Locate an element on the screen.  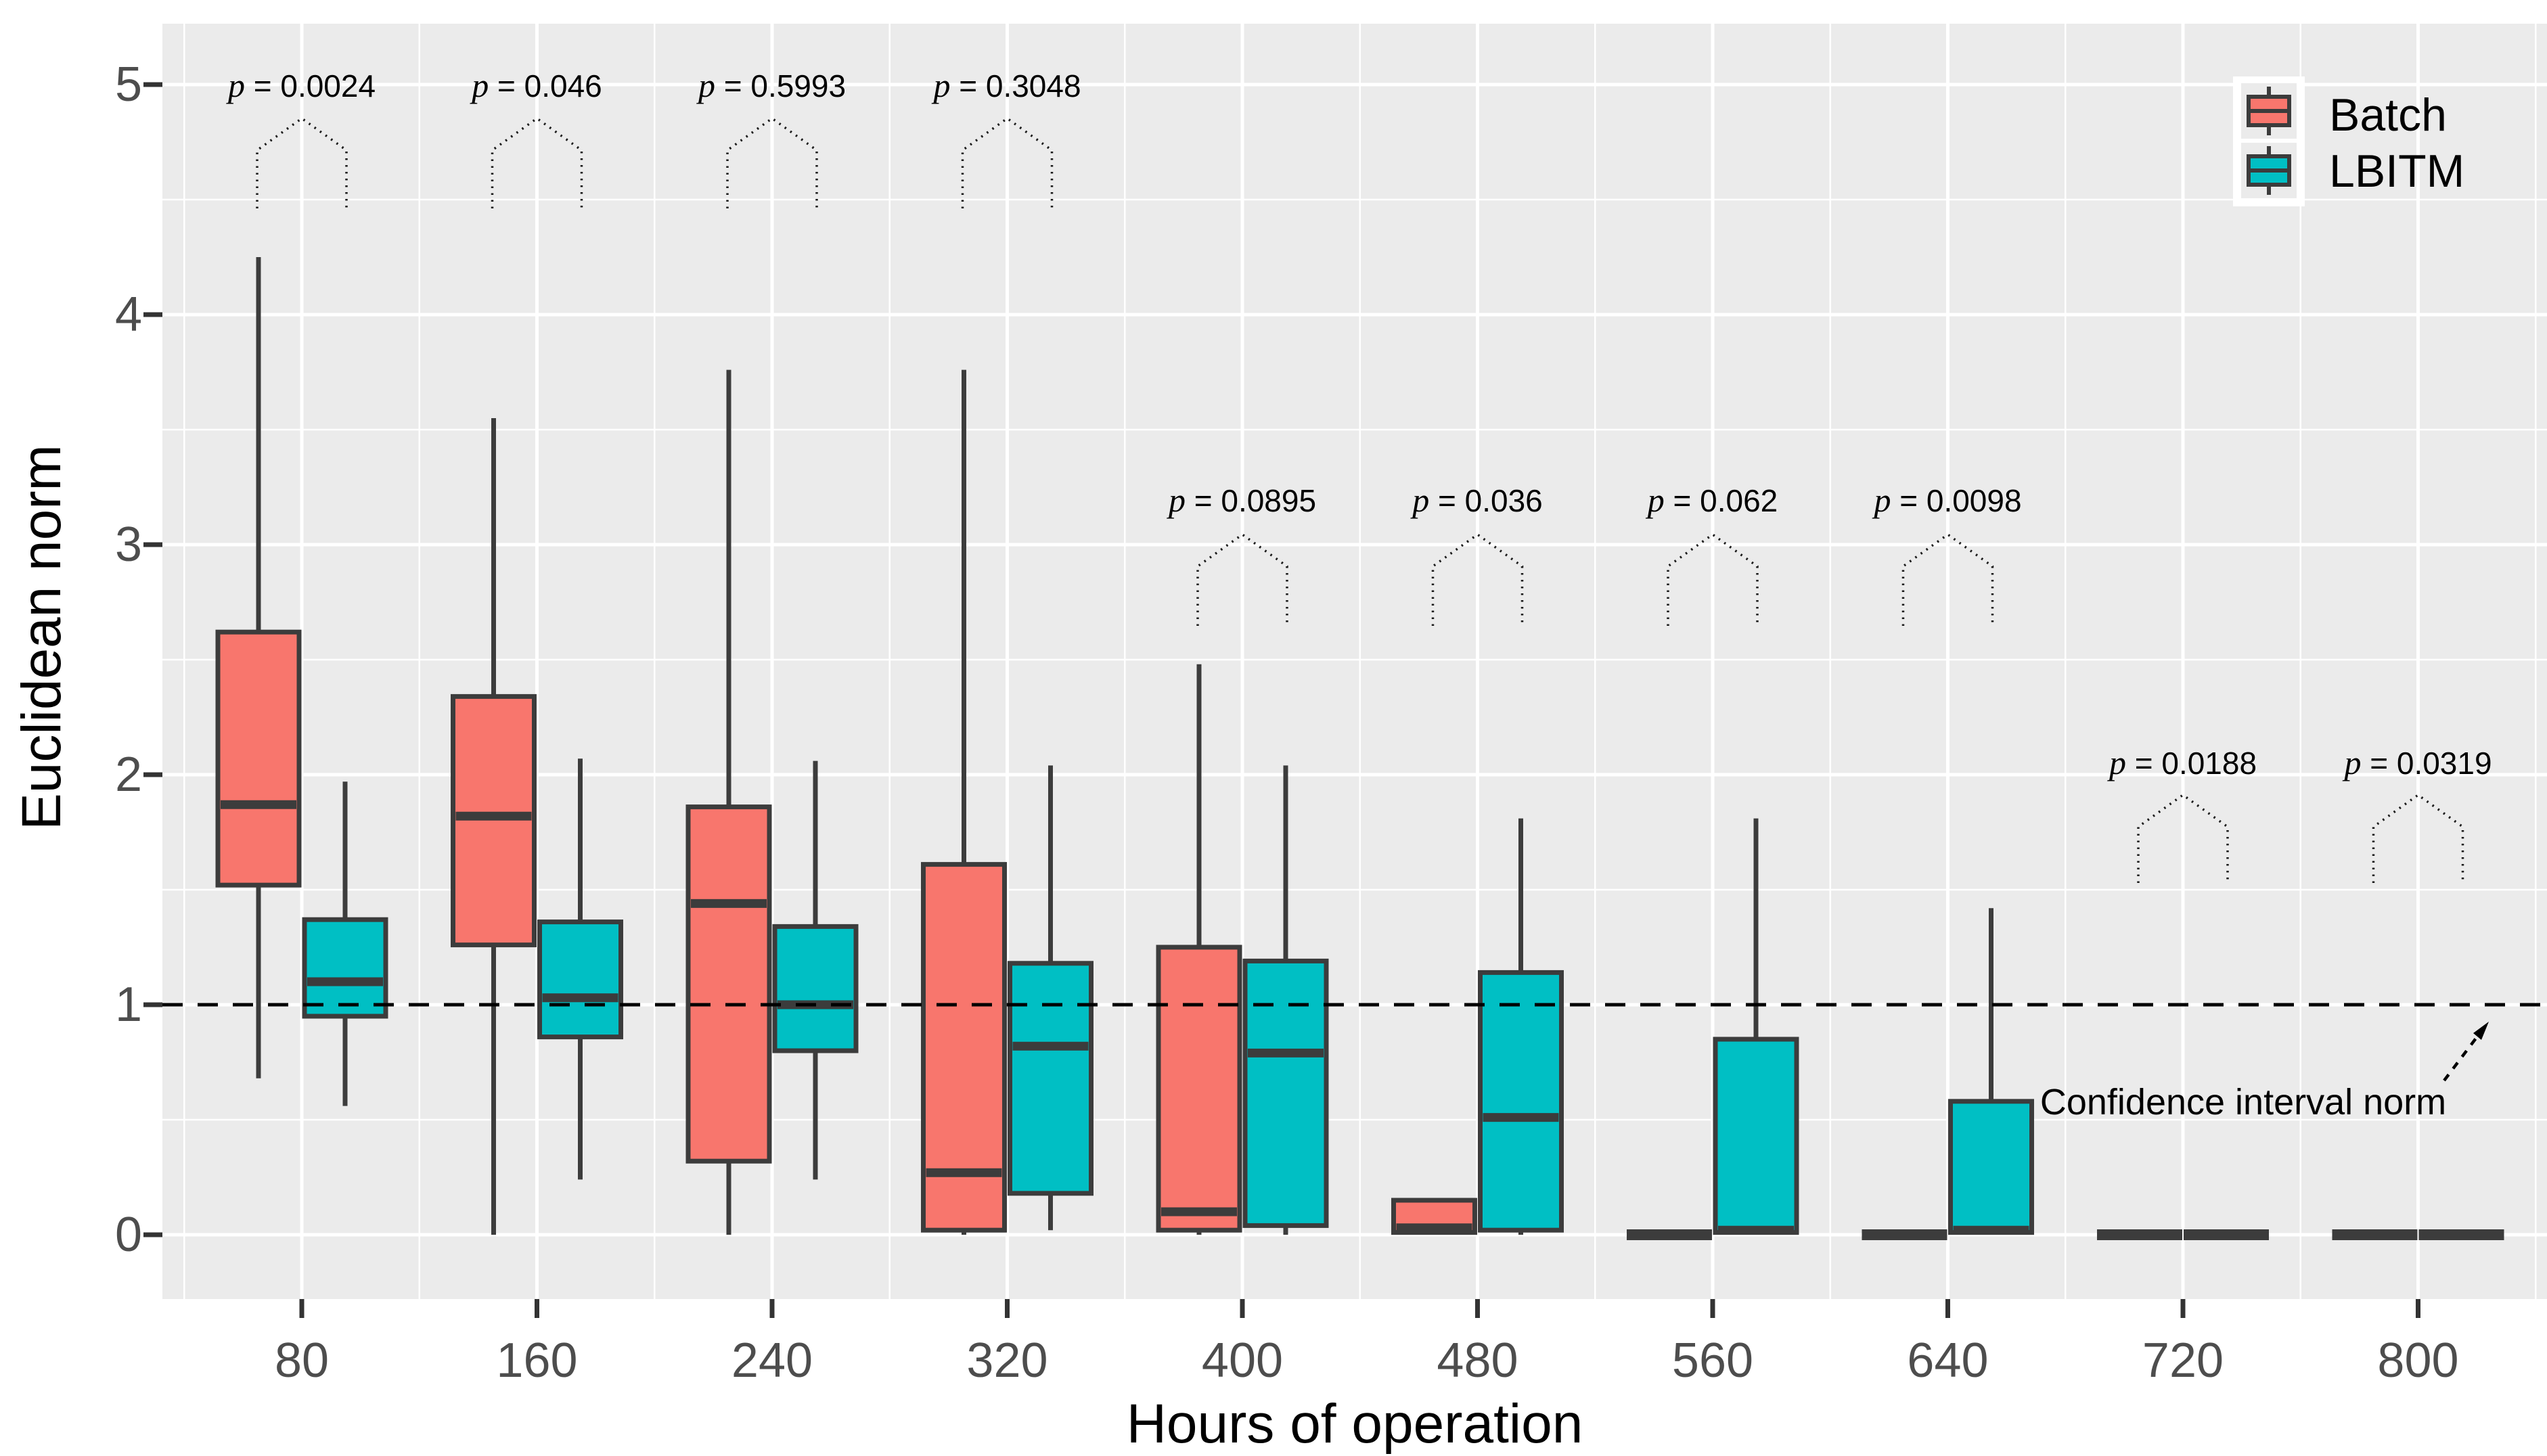
p-value-640: p = 0.0098 is located at coordinates (1948, 500).